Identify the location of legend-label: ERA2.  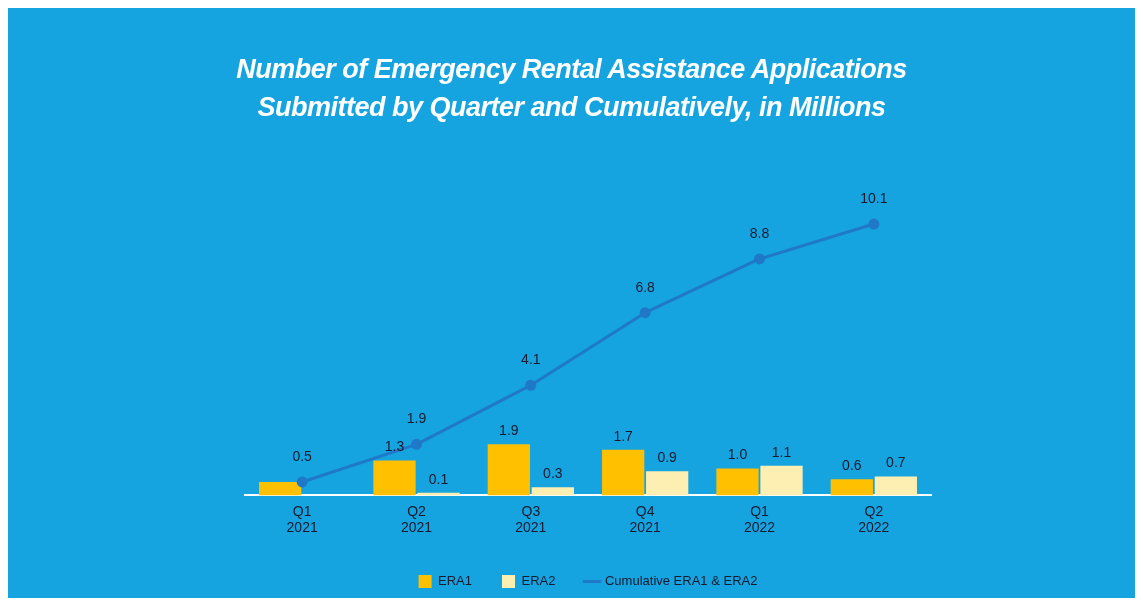
(538, 581).